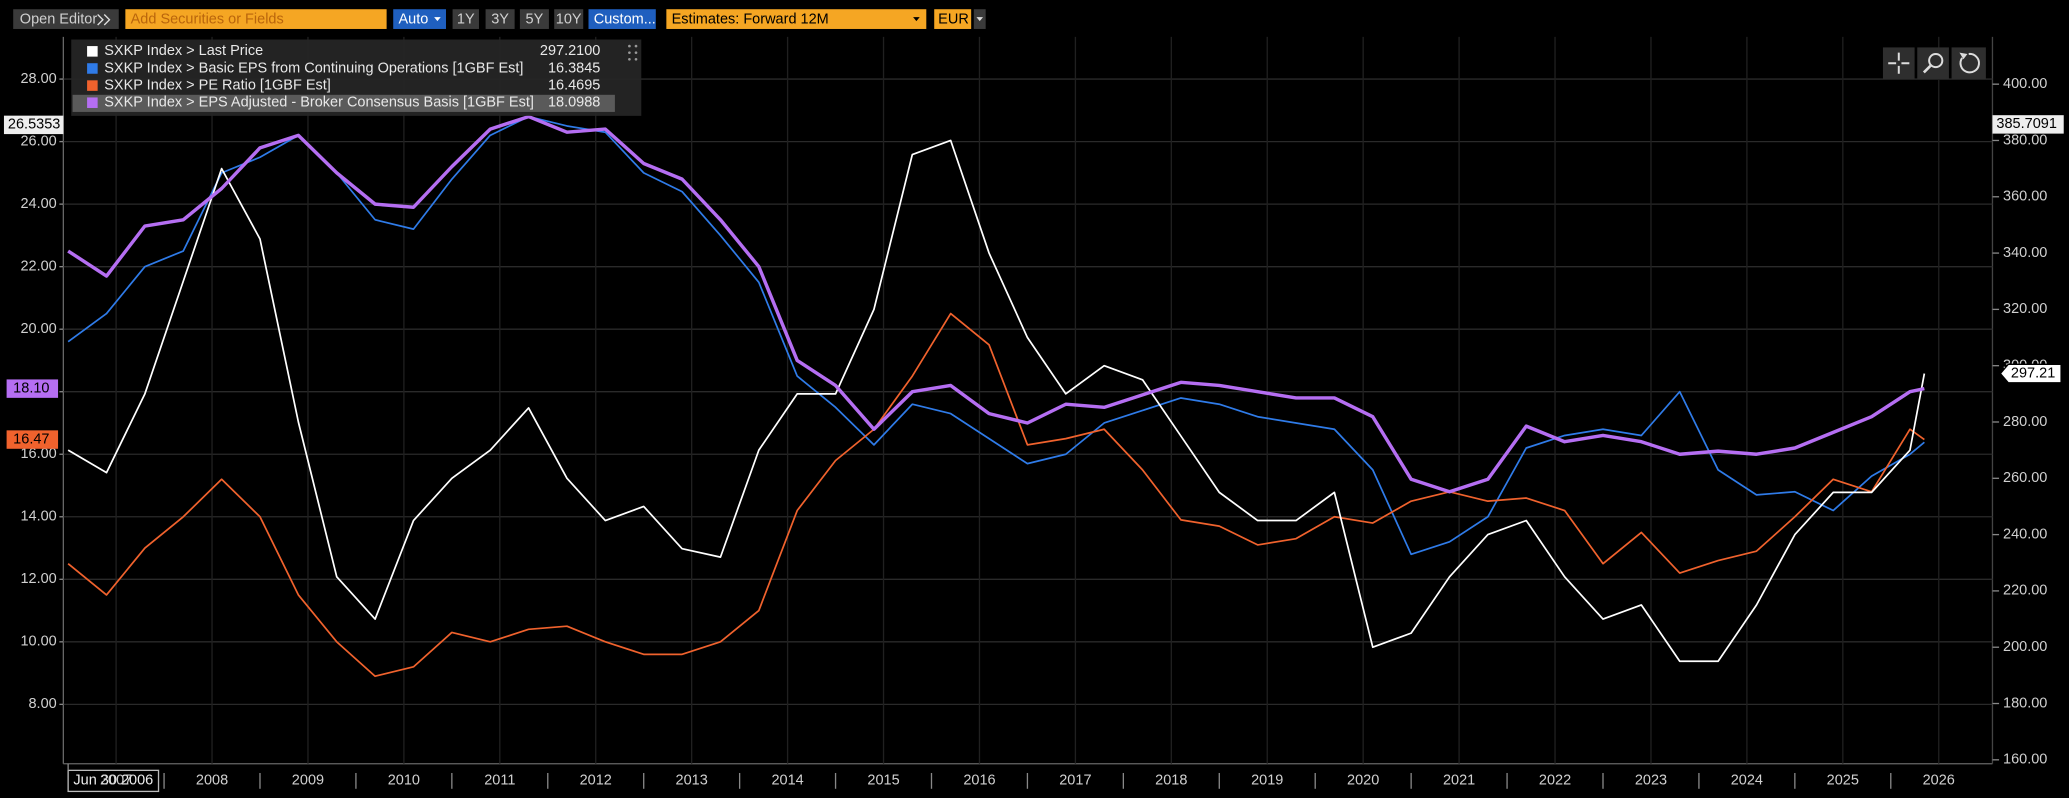  Describe the element at coordinates (2025, 591) in the screenshot. I see `y2-tick-label: 220.00` at that location.